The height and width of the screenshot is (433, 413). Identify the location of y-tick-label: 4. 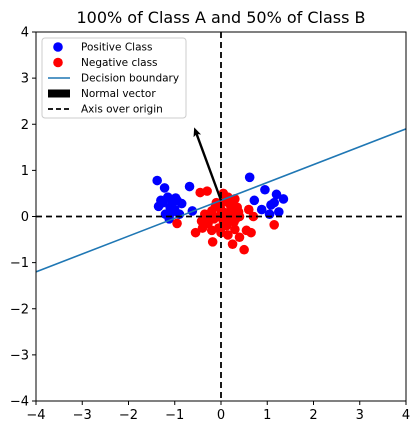
(25, 33).